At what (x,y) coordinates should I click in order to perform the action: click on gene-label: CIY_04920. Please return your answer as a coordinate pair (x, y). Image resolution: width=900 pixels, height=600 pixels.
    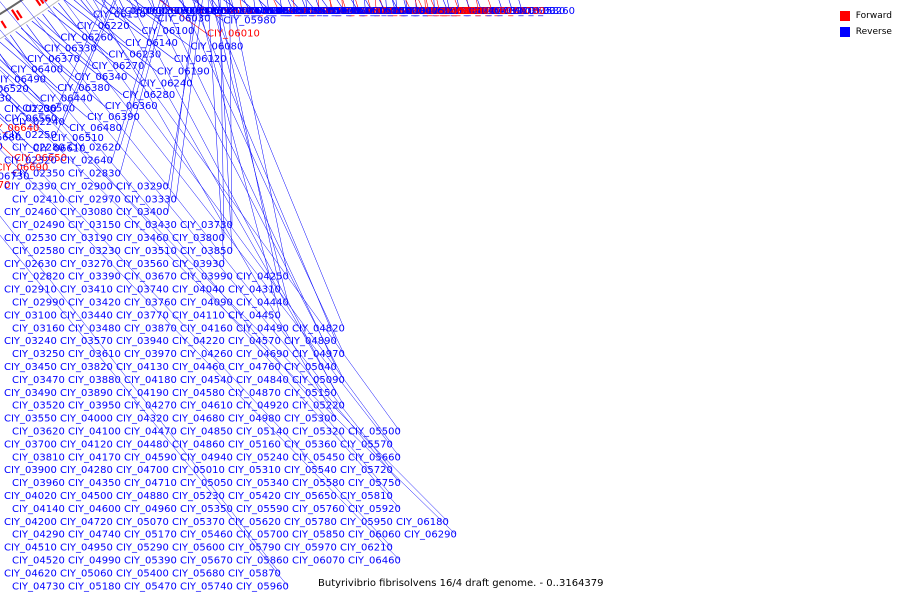
    Looking at the image, I should click on (262, 406).